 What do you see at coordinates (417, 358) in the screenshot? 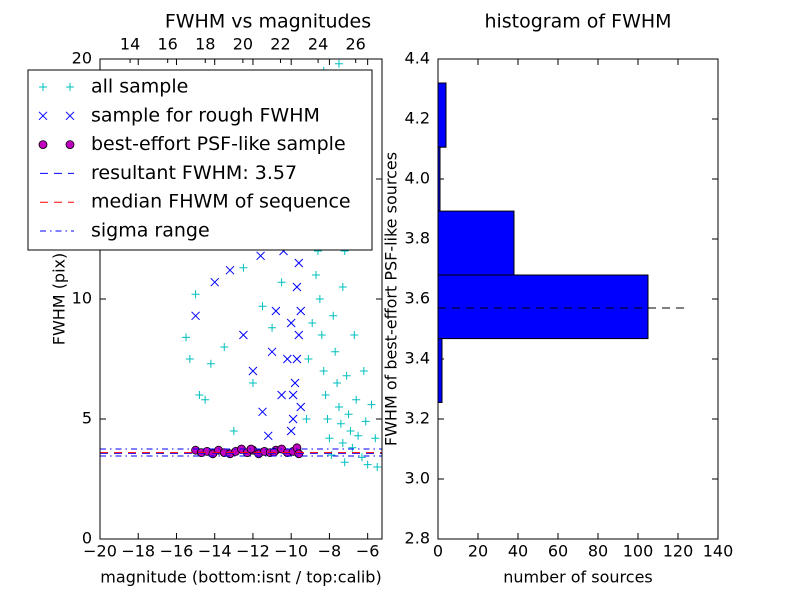
I see `y-tick-label: 3.4` at bounding box center [417, 358].